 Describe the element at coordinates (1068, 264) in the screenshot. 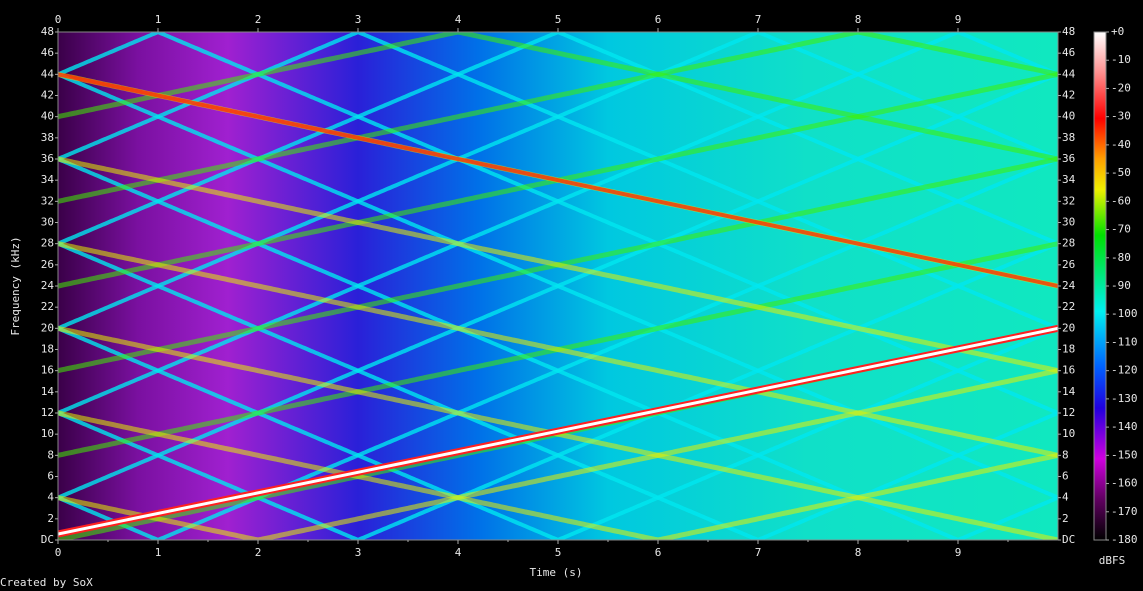

I see `y-tick-label-right: 26` at that location.